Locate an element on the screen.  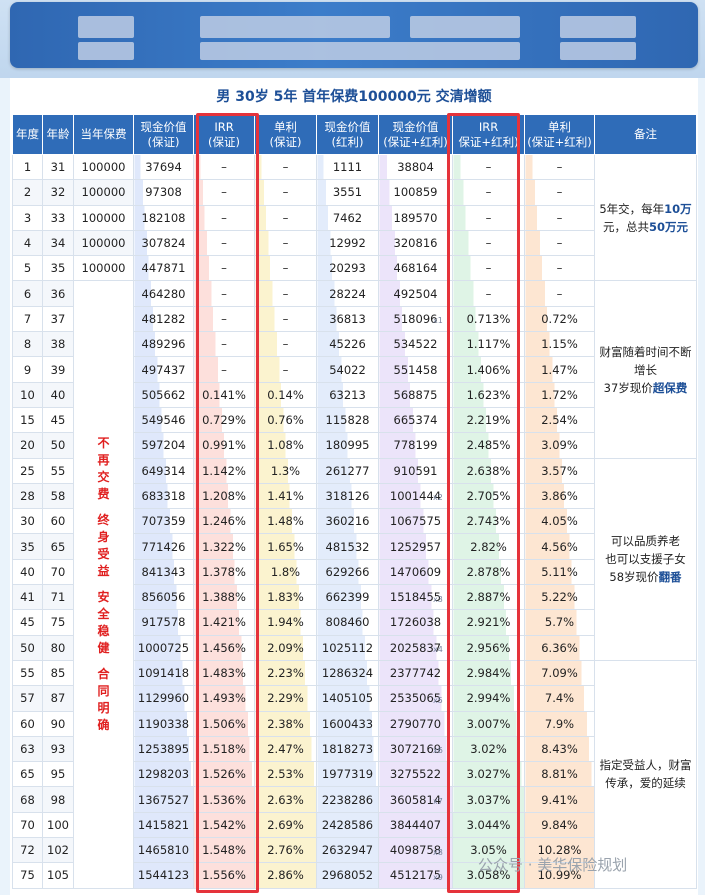
table-cell: 1.456% is located at coordinates (224, 647).